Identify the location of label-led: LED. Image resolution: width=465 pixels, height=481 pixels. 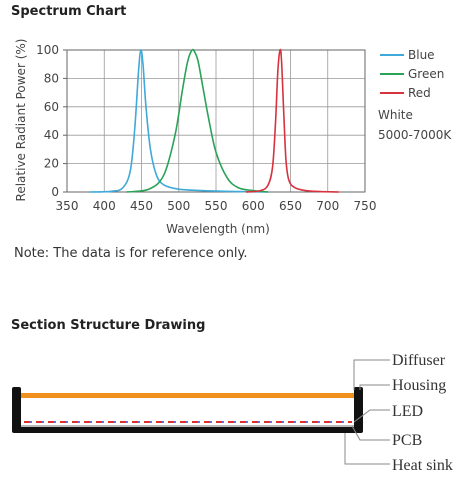
(407, 411).